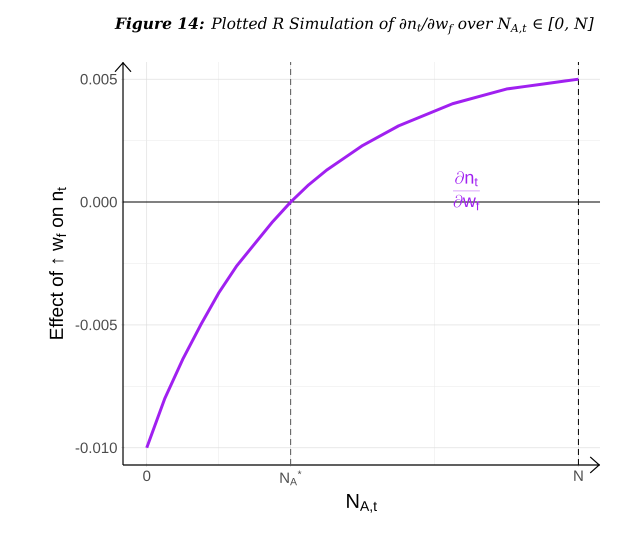 Image resolution: width=625 pixels, height=551 pixels. Describe the element at coordinates (466, 190) in the screenshot. I see `annotation: $\frac{\partial \mathrm{n}_{\mathrm{t}}}{\partial \mathrm{w}_{\mathrm{f}}}$` at that location.